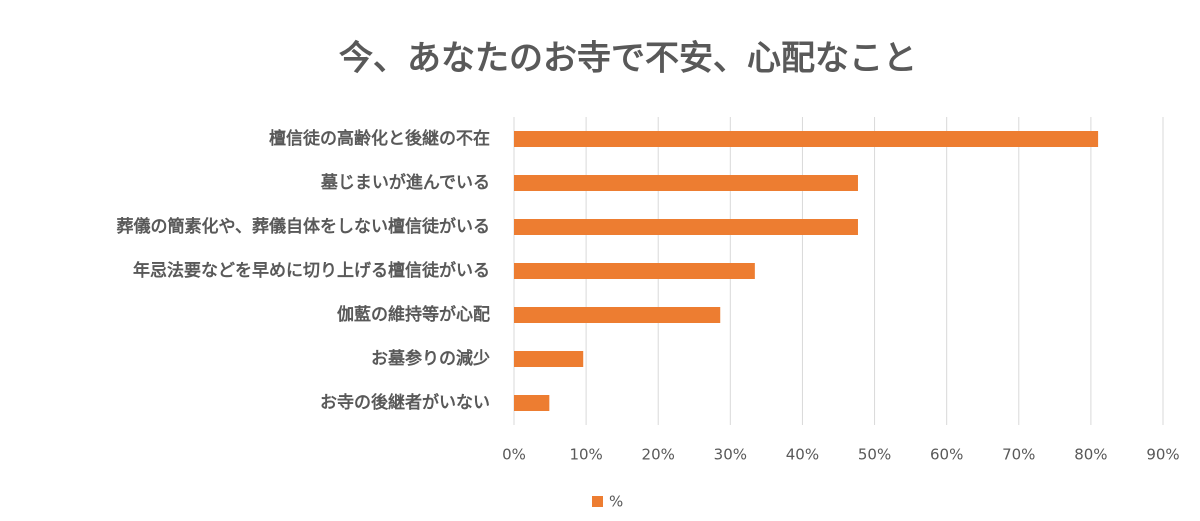 The width and height of the screenshot is (1200, 521). Describe the element at coordinates (311, 270) in the screenshot. I see `y-tick-label: 年忌法要などを早めに切り上げる檀信徒がいる` at that location.